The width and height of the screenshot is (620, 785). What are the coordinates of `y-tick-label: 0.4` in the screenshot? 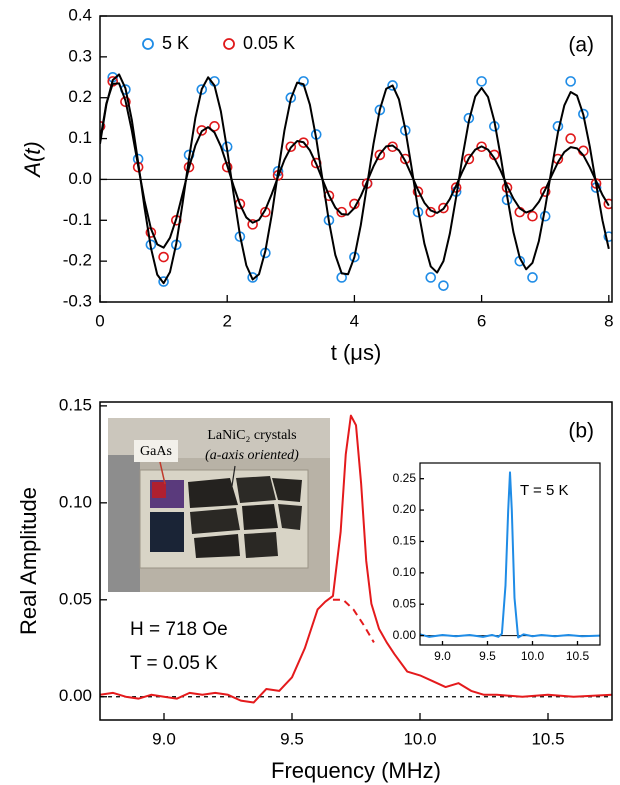 It's located at (80, 14).